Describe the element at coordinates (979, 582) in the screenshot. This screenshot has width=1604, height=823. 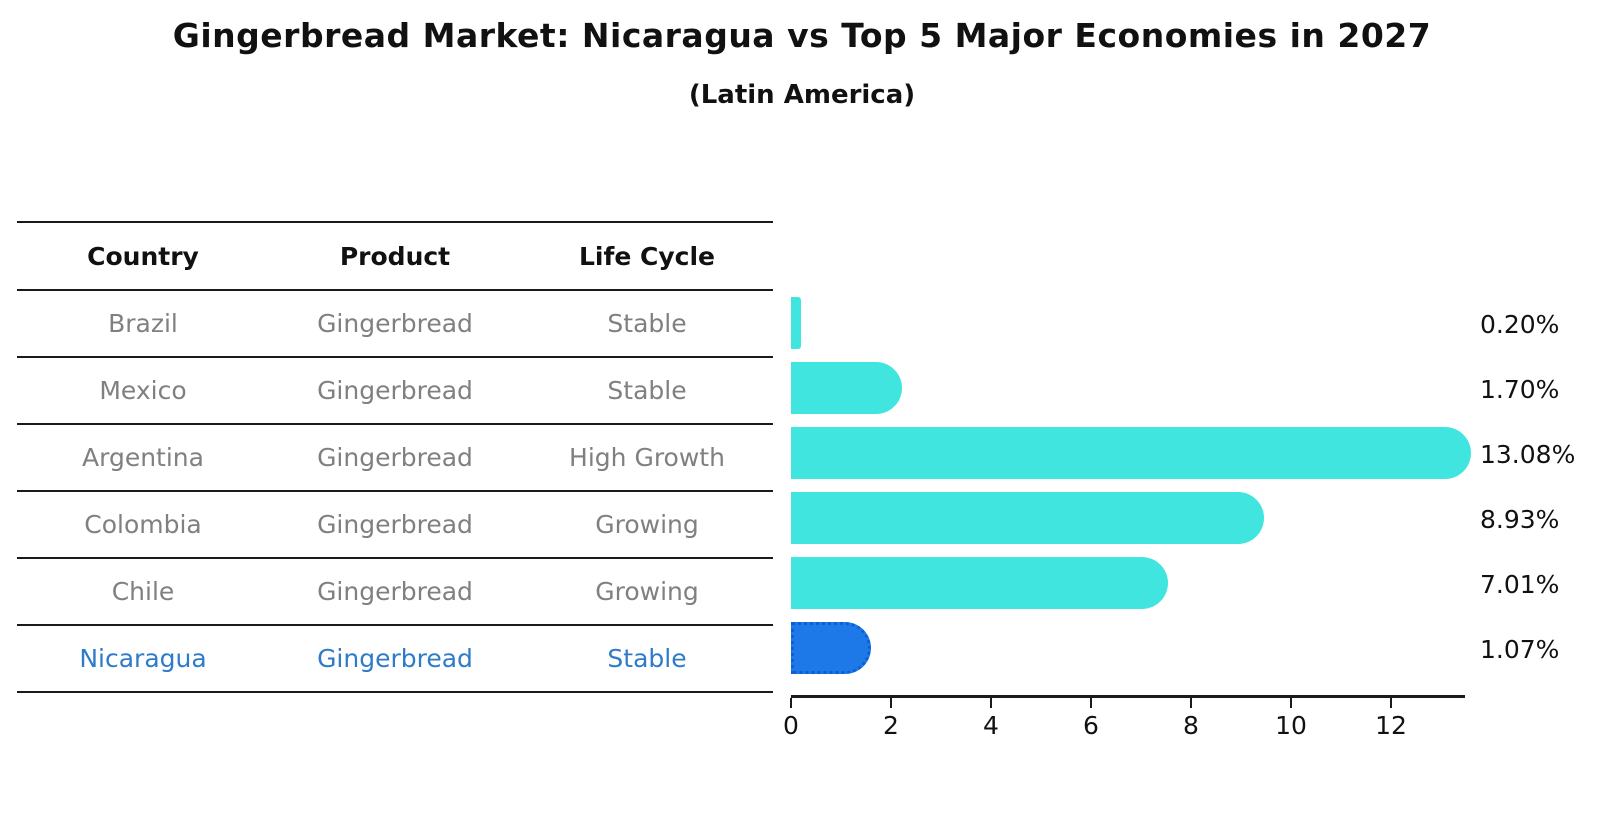
I see `bar-chile` at that location.